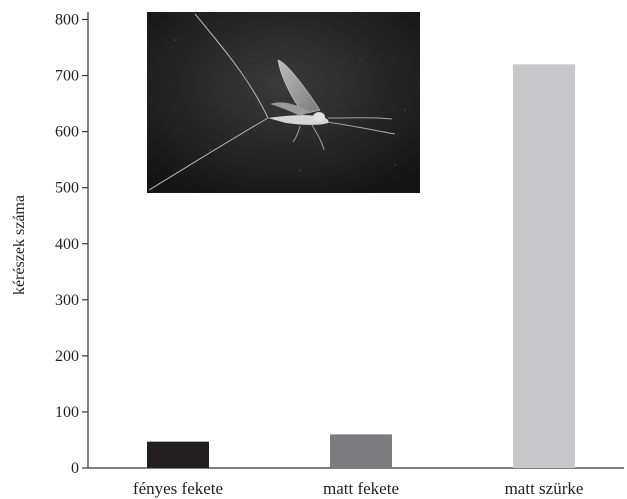  I want to click on y-tick-label: 0, so click(75, 468).